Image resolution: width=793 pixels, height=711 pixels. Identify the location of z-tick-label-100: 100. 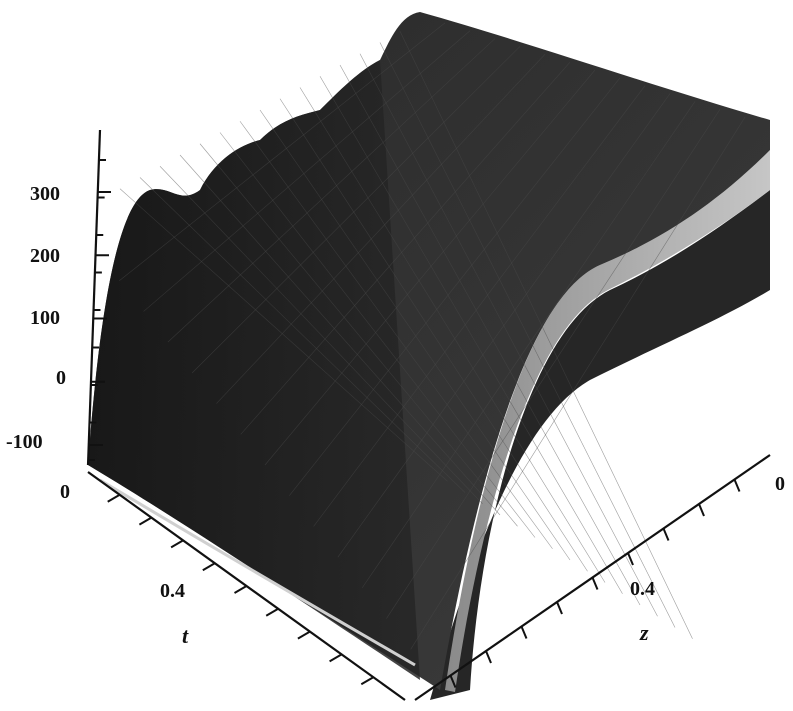
(45, 318).